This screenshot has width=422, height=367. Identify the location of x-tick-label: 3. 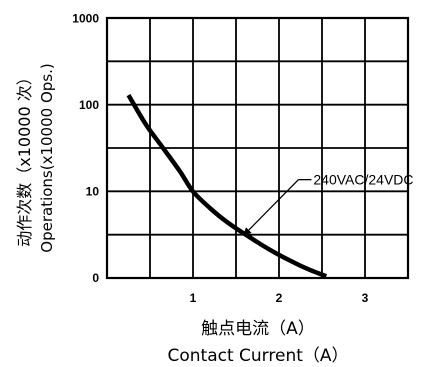
(365, 298).